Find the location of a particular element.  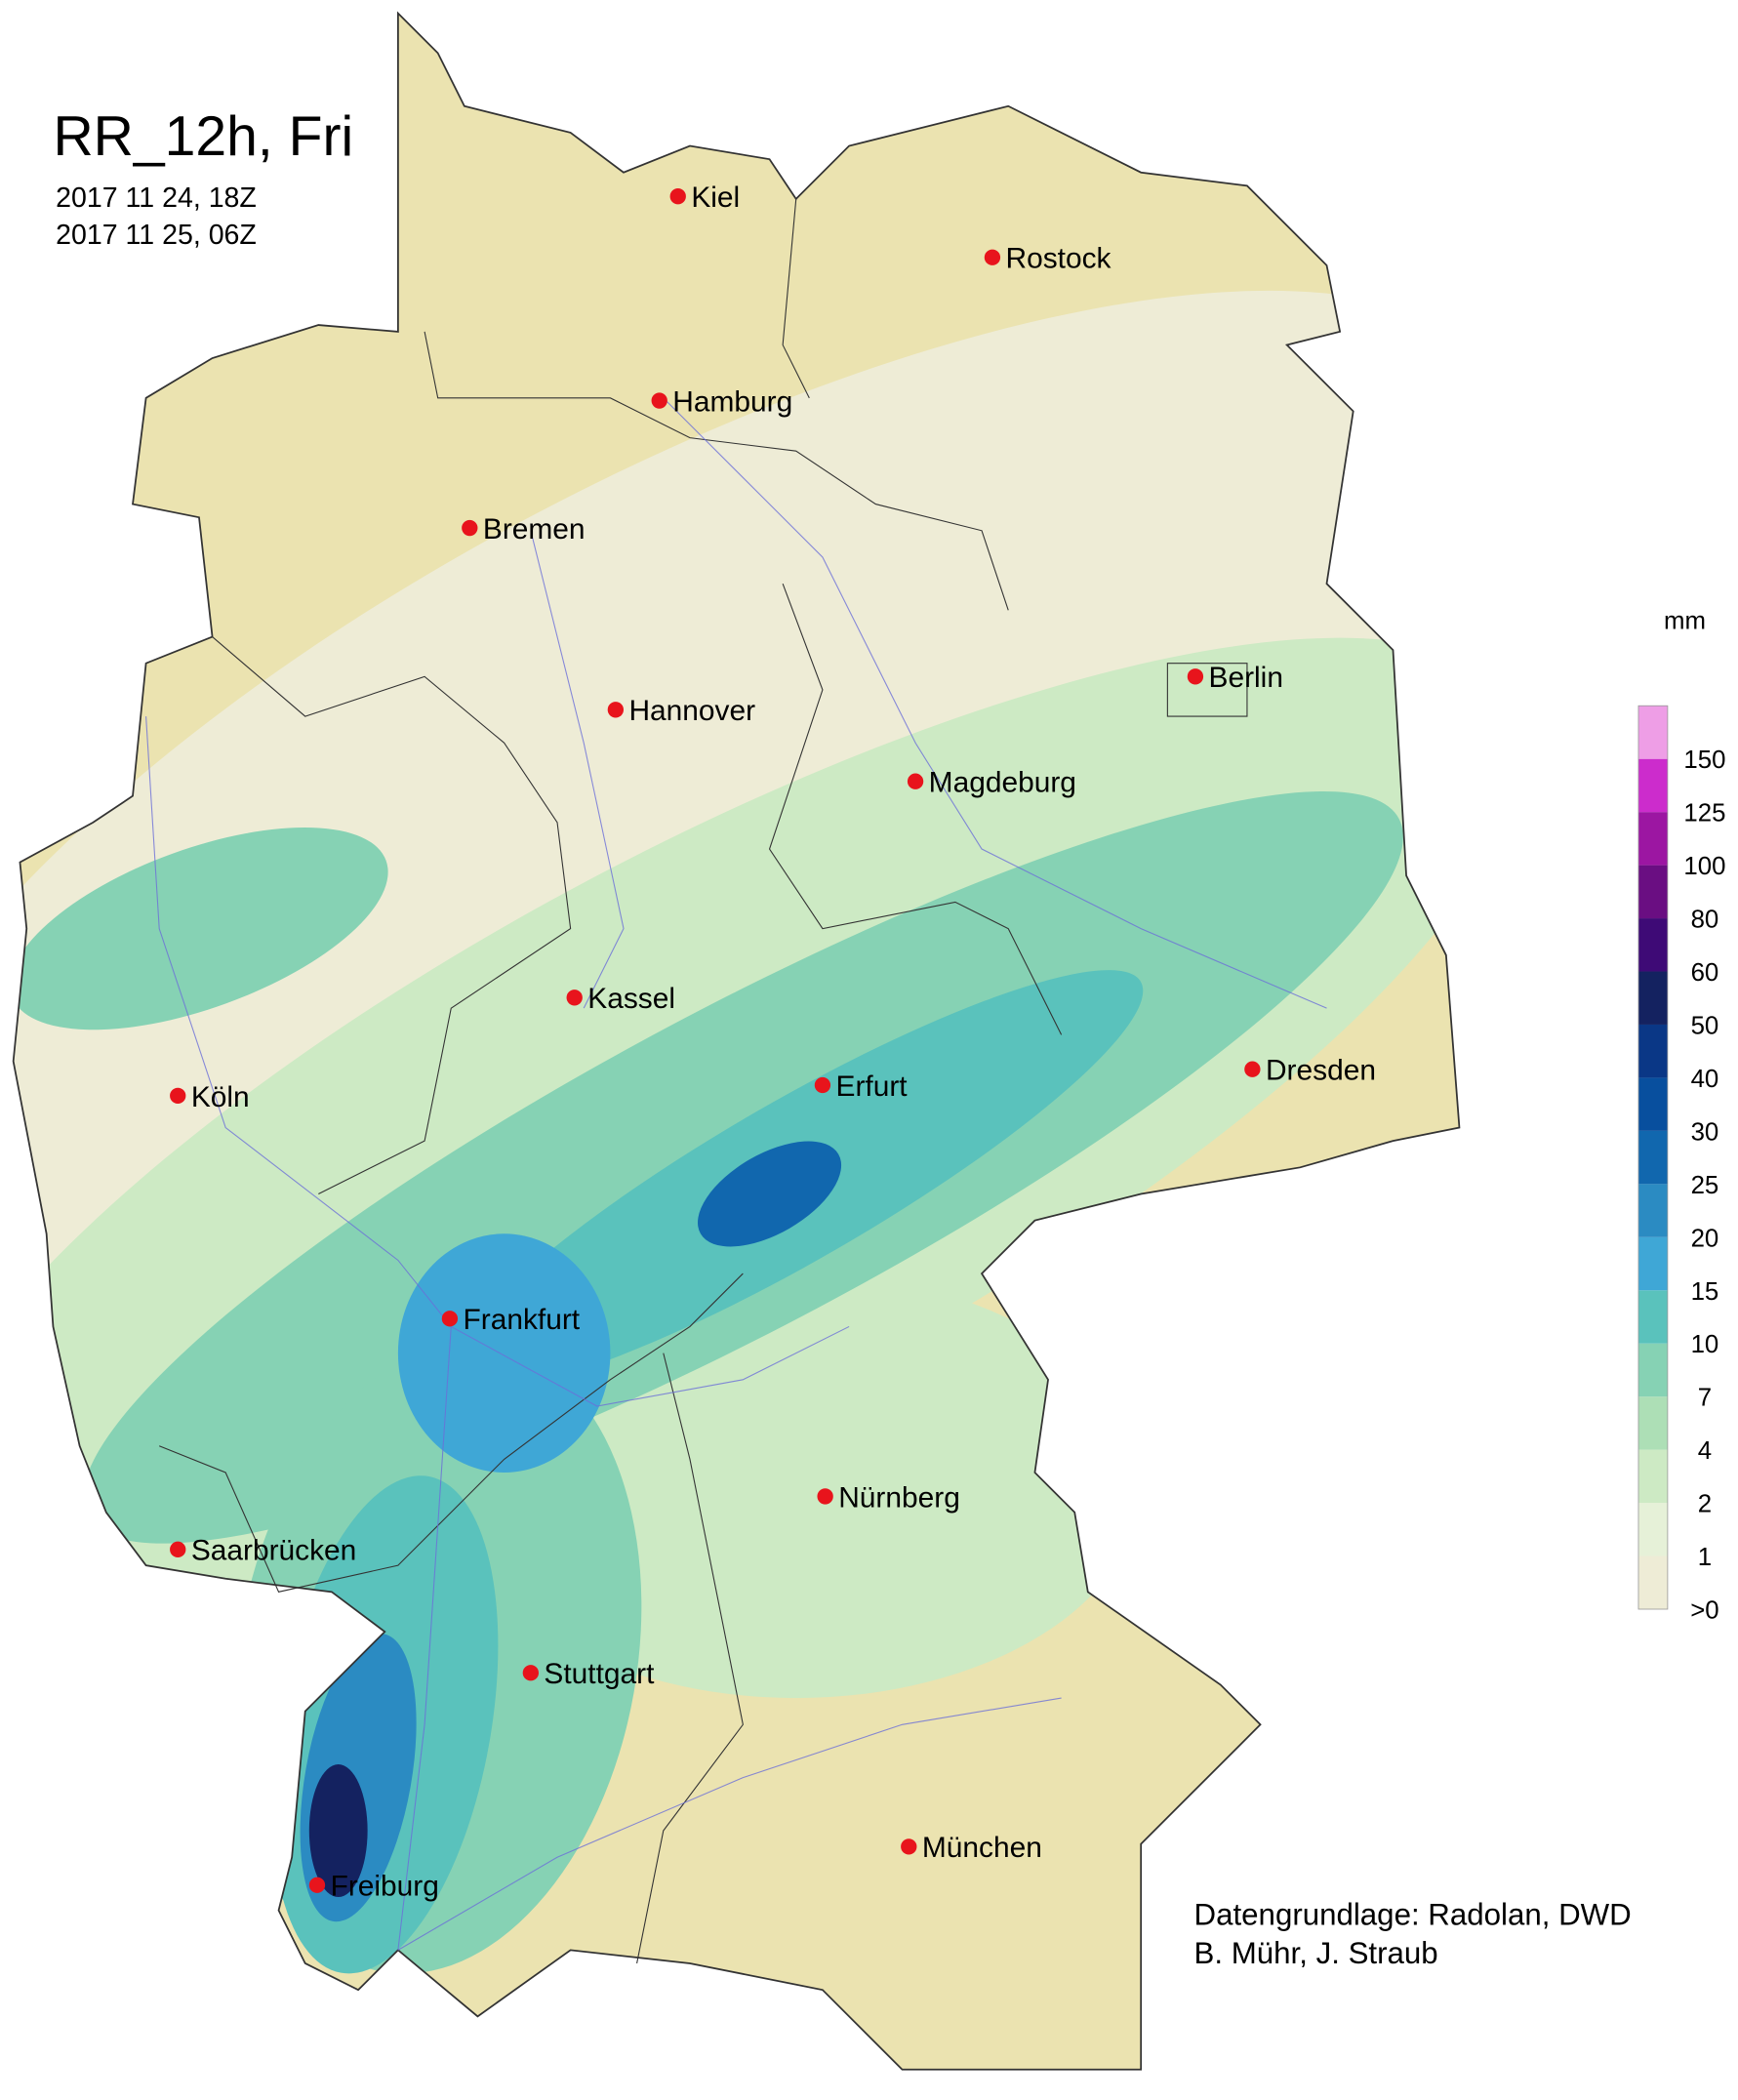

legend-tick-label: 7 is located at coordinates (1705, 1398).